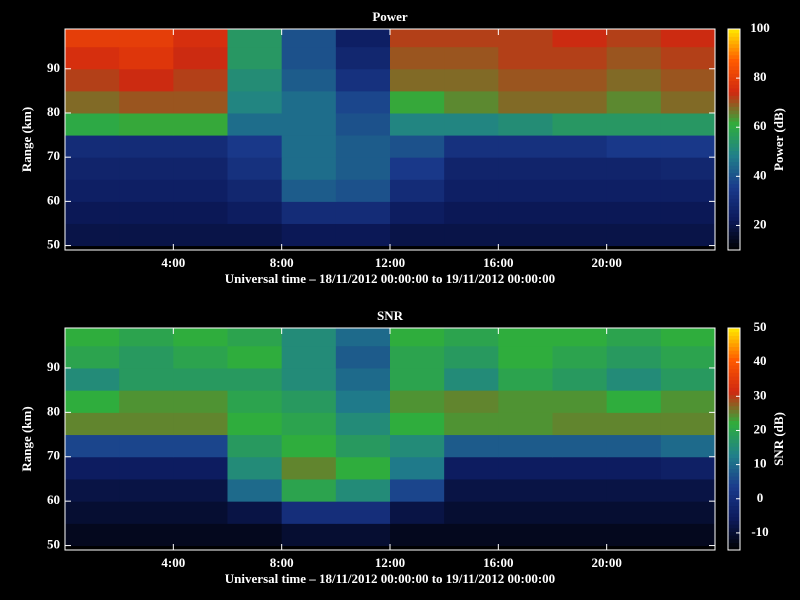 This screenshot has height=600, width=800. I want to click on colorbar-tick-label: 20, so click(760, 223).